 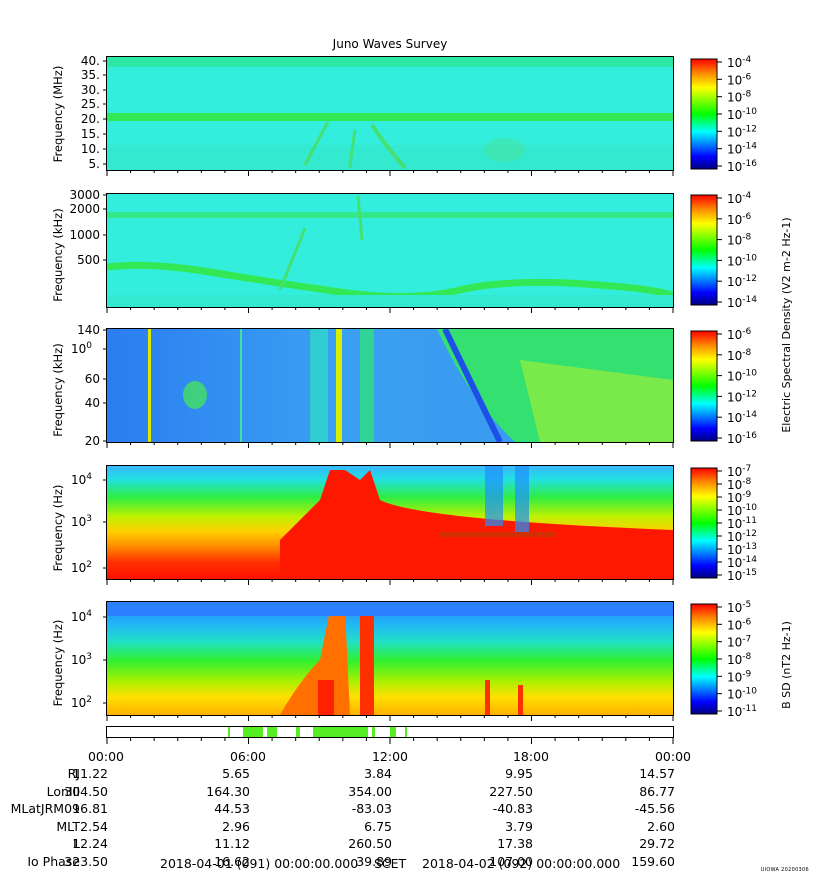 What do you see at coordinates (90, 134) in the screenshot?
I see `ytick-label: 15.` at bounding box center [90, 134].